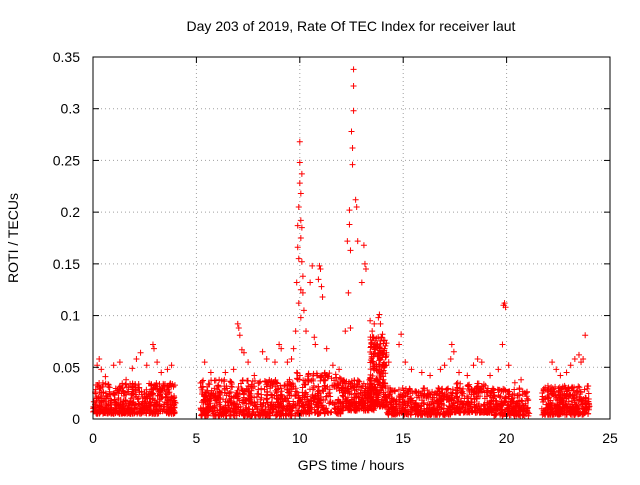  Describe the element at coordinates (71, 316) in the screenshot. I see `y-tick-label: 0.1` at that location.